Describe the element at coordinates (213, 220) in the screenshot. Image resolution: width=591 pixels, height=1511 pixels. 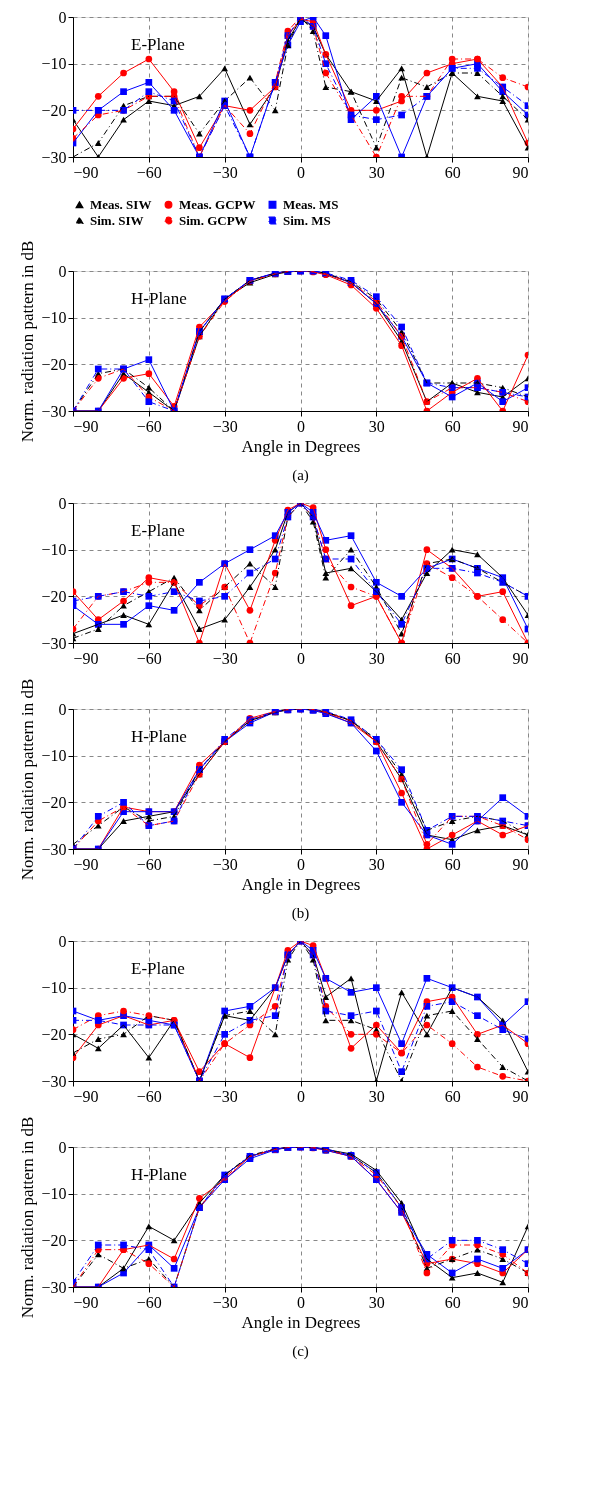
I see `legend-label: Sim. GCPW` at that location.